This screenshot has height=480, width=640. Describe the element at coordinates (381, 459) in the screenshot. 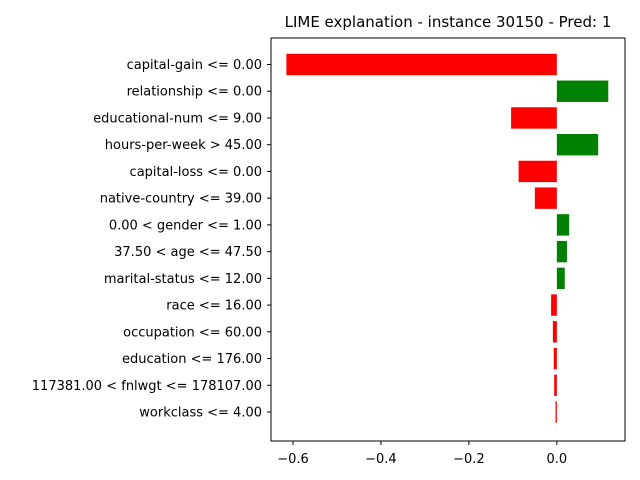

I see `x-tick-label: −0.4` at that location.